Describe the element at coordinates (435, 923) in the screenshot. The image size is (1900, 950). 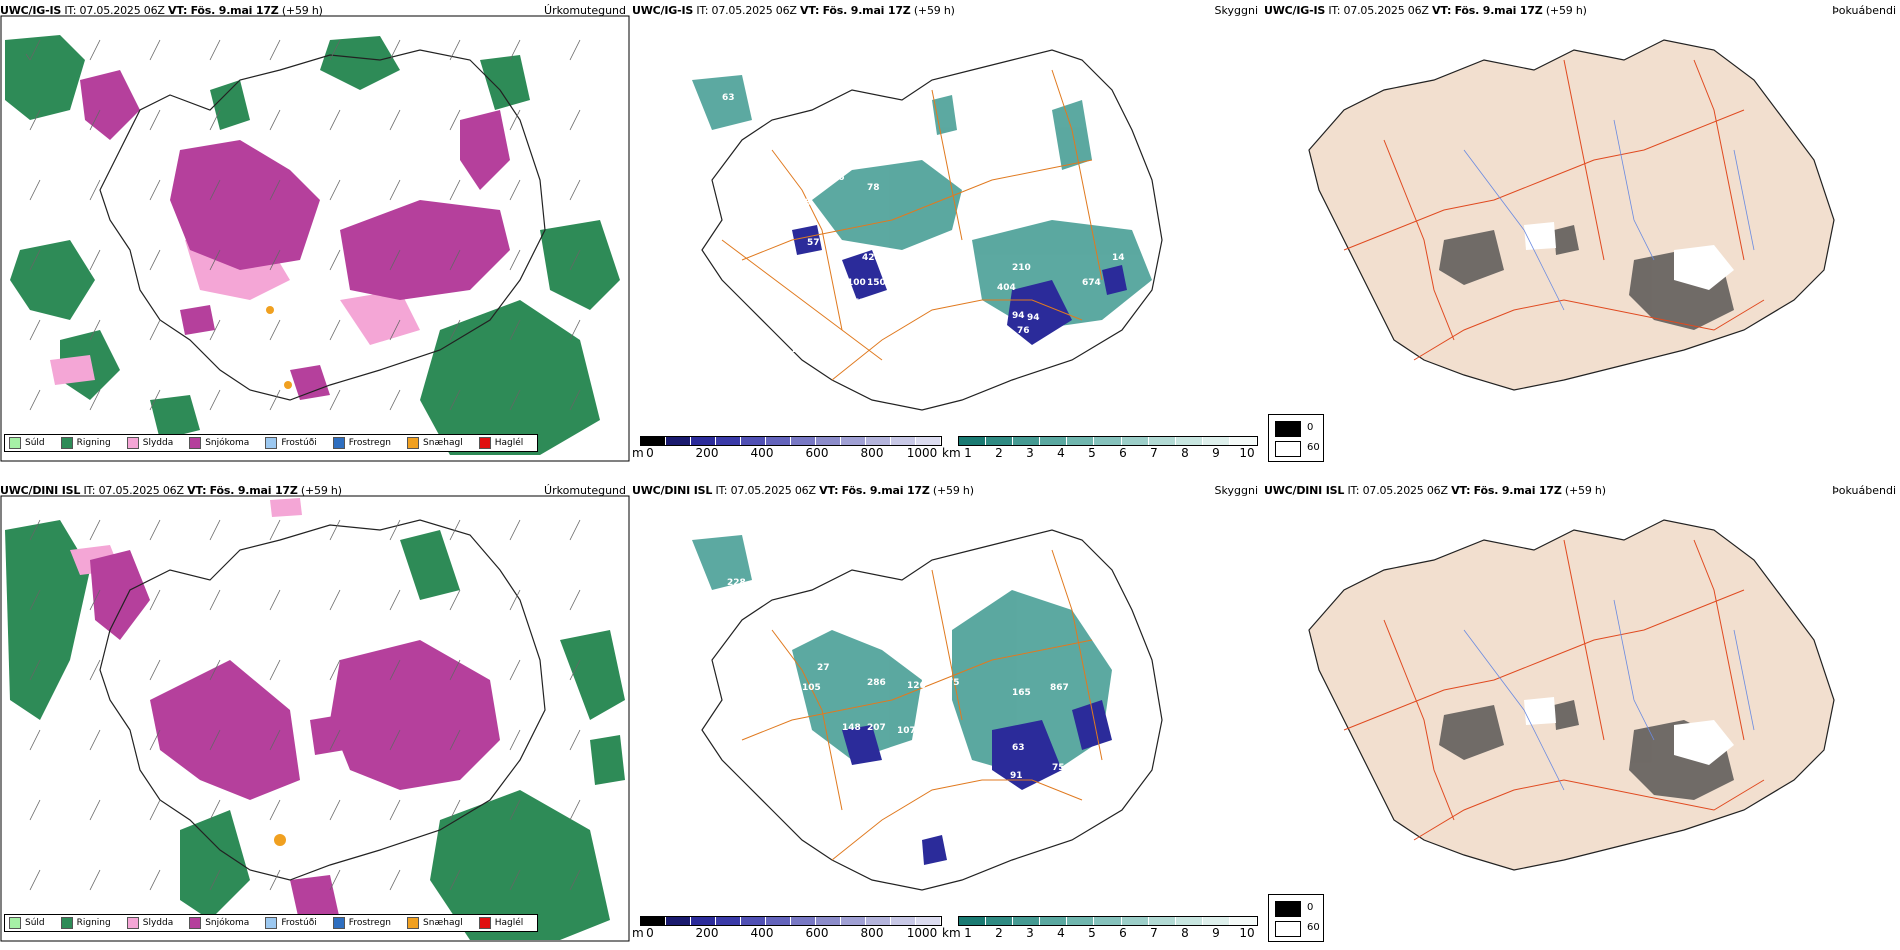
I see `legend-item: Snæhagl` at that location.